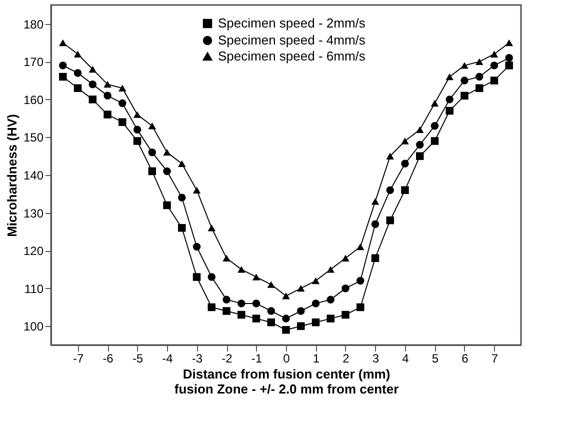  What do you see at coordinates (406, 359) in the screenshot?
I see `x-tick-label: 4` at bounding box center [406, 359].